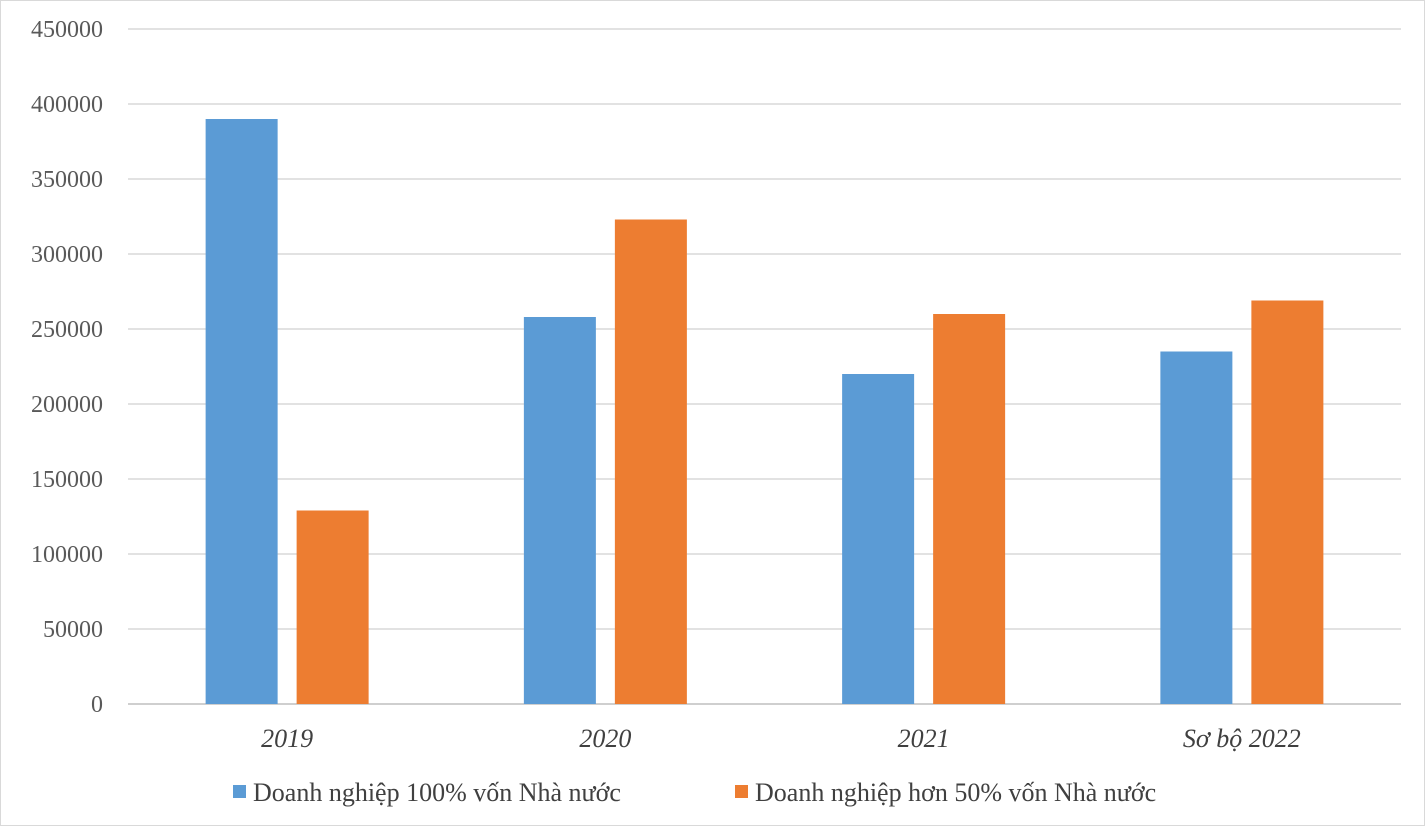 The height and width of the screenshot is (826, 1425). I want to click on y-tick-label: 300000, so click(67, 255).